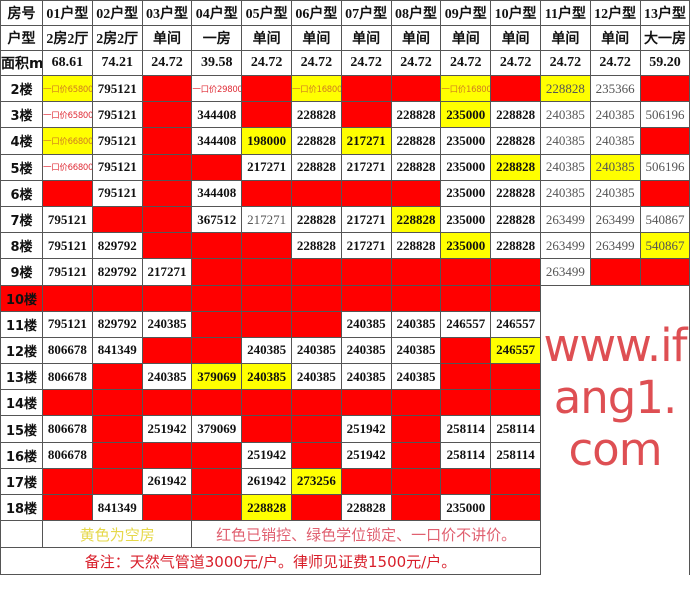 This screenshot has height=600, width=700. I want to click on unit-cell-available: 379069, so click(217, 429).